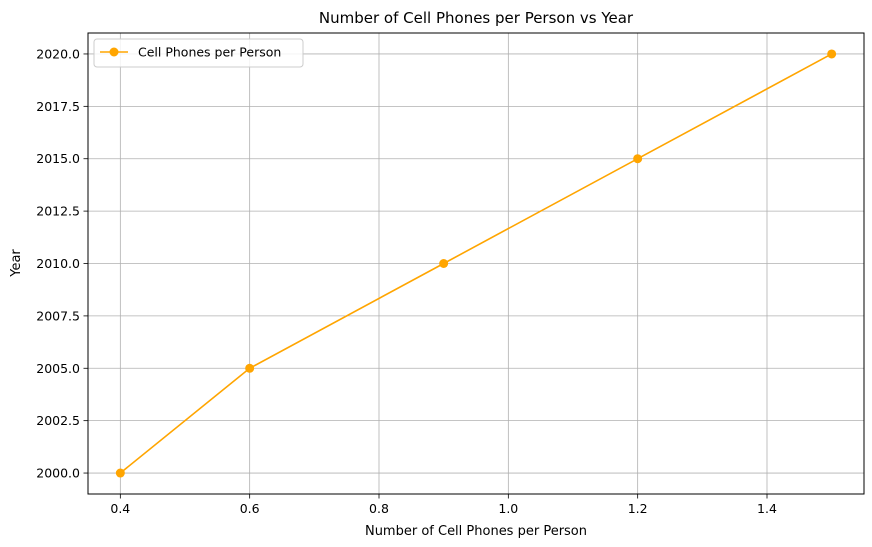 This screenshot has width=872, height=547. Describe the element at coordinates (16, 263) in the screenshot. I see `y-axis-title: Year` at that location.